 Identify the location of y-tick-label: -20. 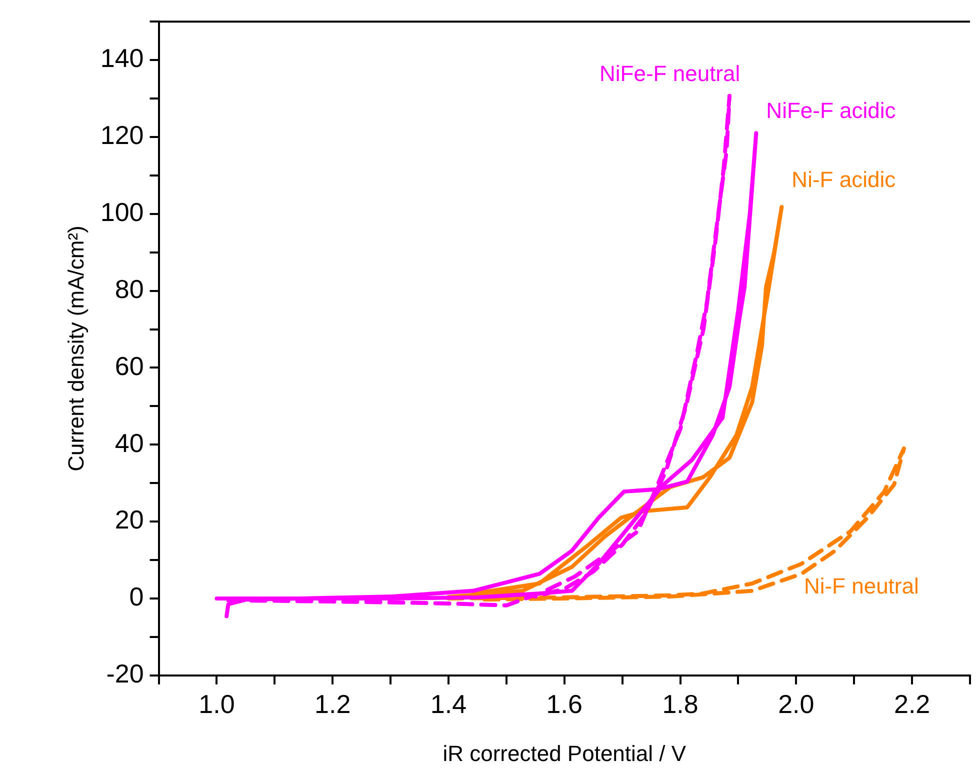
(125, 673).